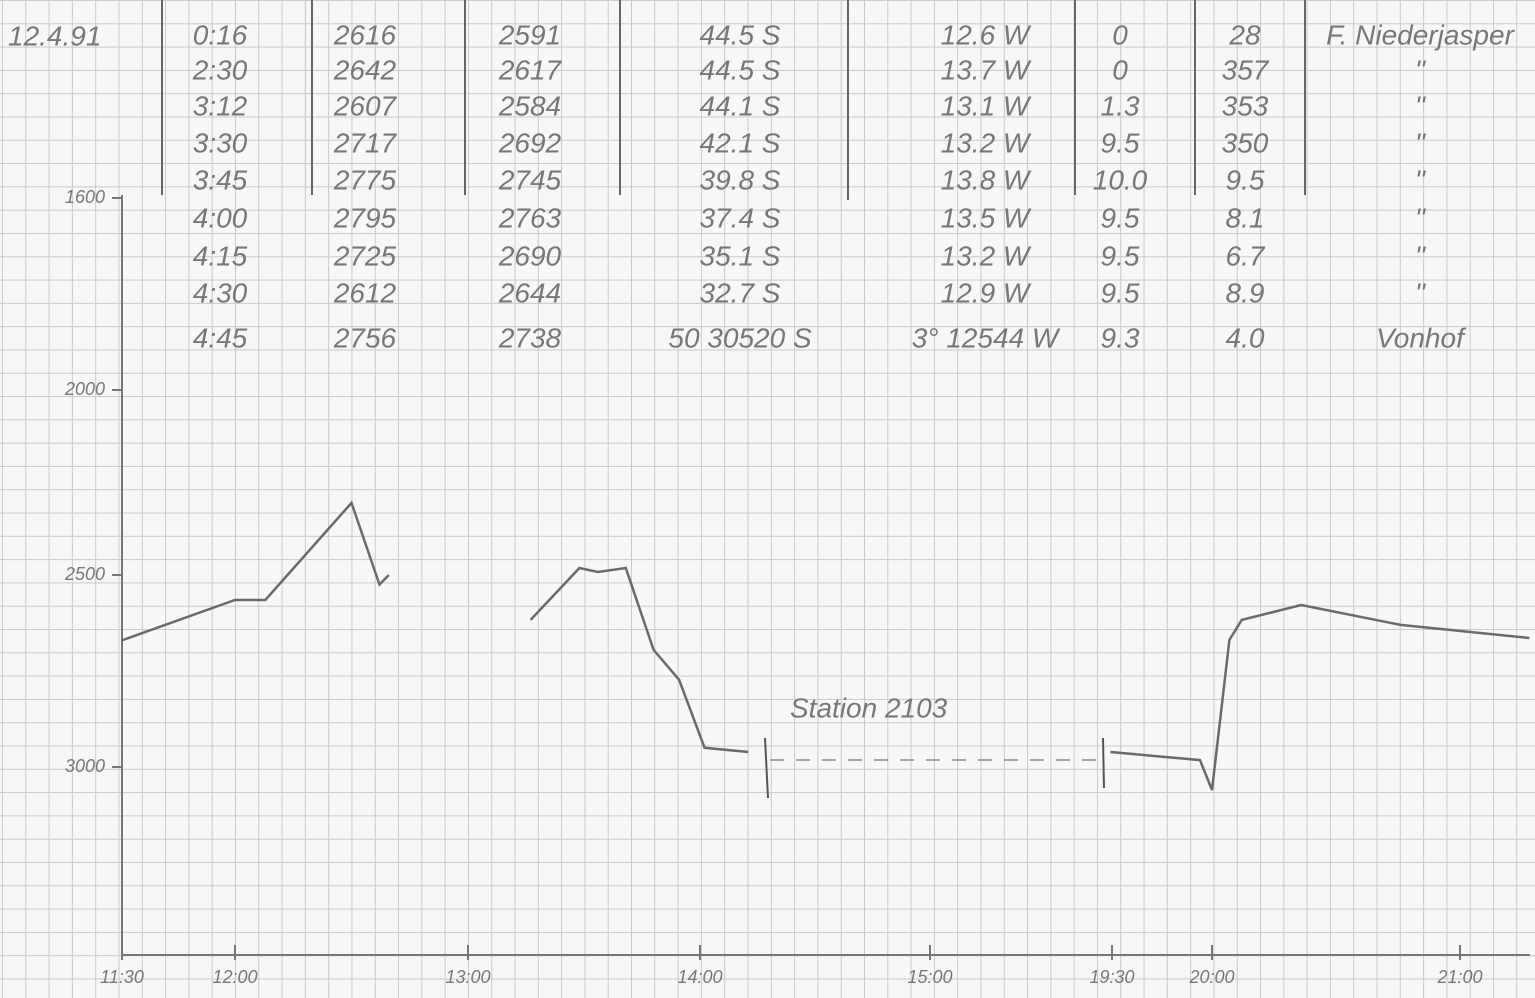 The image size is (1535, 998). What do you see at coordinates (365, 34) in the screenshot?
I see `cell: 2616` at bounding box center [365, 34].